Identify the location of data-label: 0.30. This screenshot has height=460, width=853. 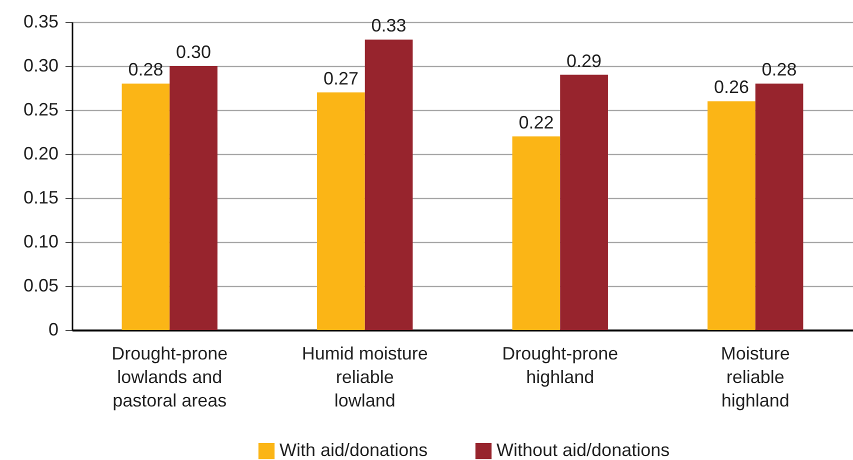
(194, 52).